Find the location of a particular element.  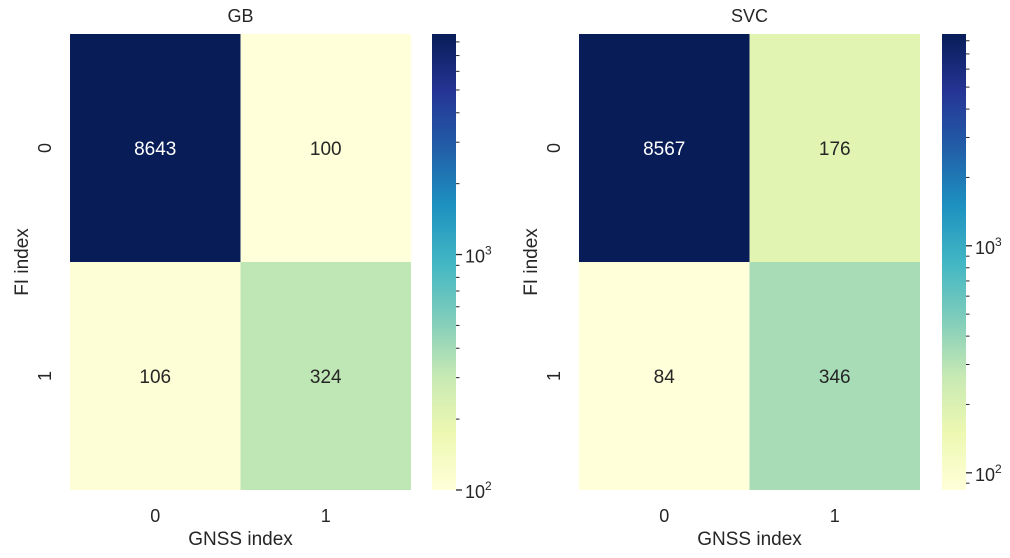

cell-value-label: 8643 is located at coordinates (155, 149).